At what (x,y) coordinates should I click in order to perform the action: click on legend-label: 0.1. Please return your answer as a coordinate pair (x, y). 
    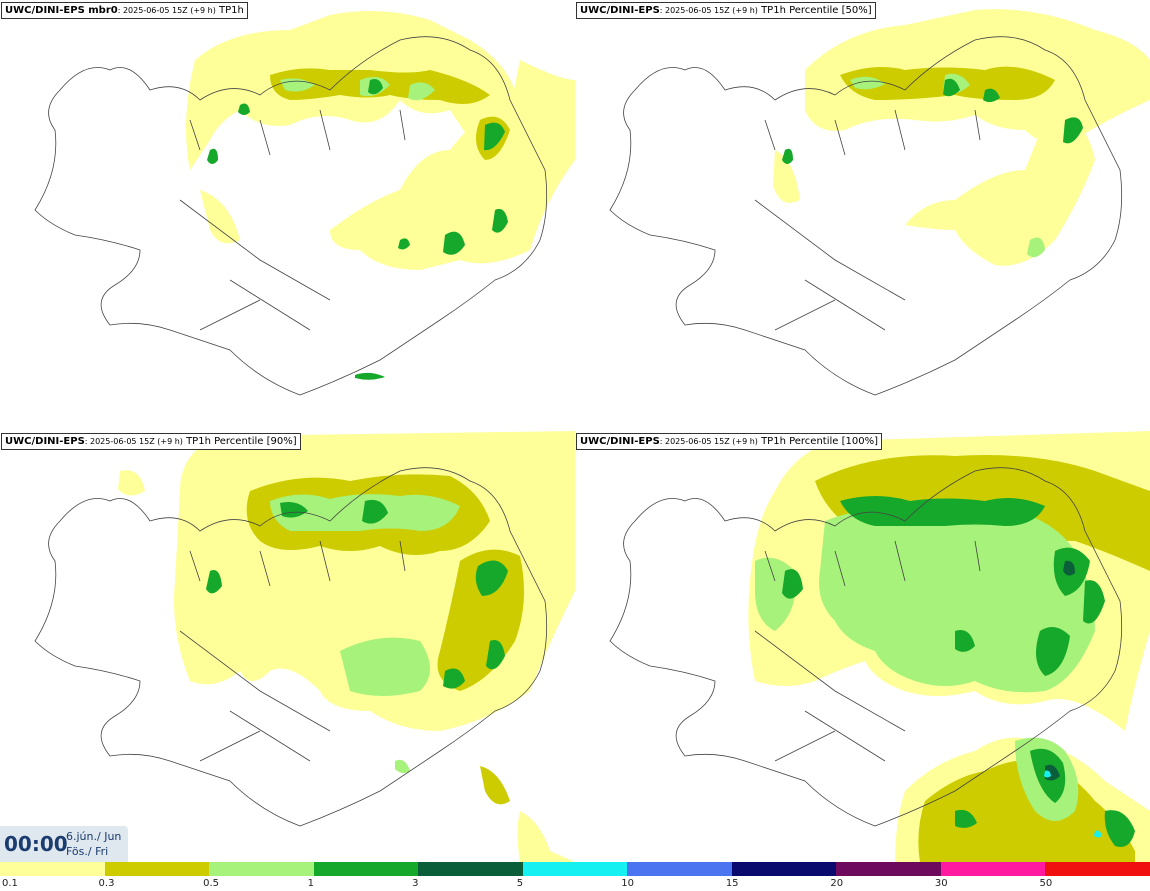
    Looking at the image, I should click on (10, 883).